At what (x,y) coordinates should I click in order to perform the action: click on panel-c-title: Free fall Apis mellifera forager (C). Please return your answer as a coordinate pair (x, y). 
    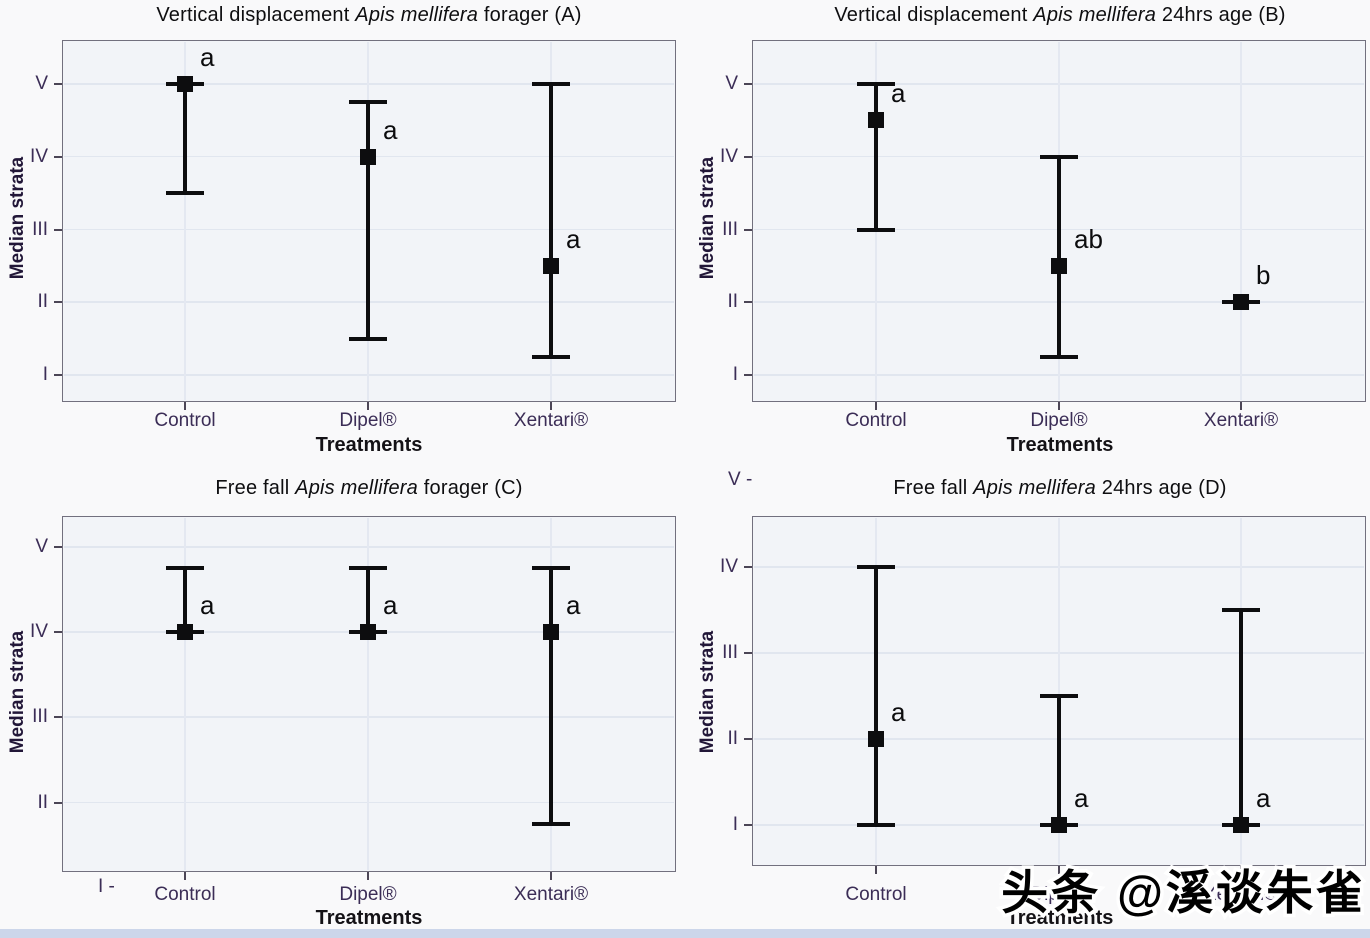
    Looking at the image, I should click on (369, 488).